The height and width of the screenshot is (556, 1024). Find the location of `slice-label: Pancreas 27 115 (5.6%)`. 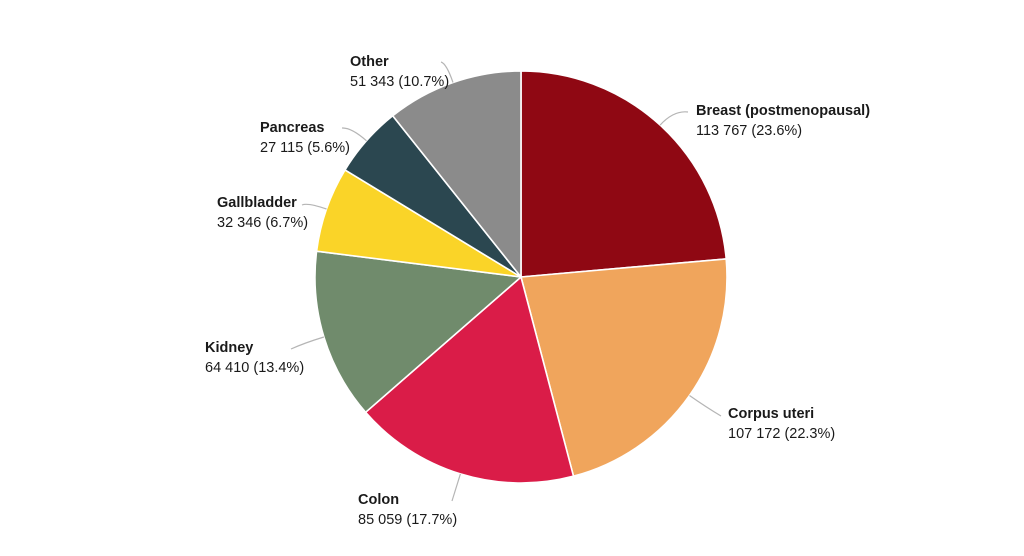

slice-label: Pancreas 27 115 (5.6%) is located at coordinates (305, 138).